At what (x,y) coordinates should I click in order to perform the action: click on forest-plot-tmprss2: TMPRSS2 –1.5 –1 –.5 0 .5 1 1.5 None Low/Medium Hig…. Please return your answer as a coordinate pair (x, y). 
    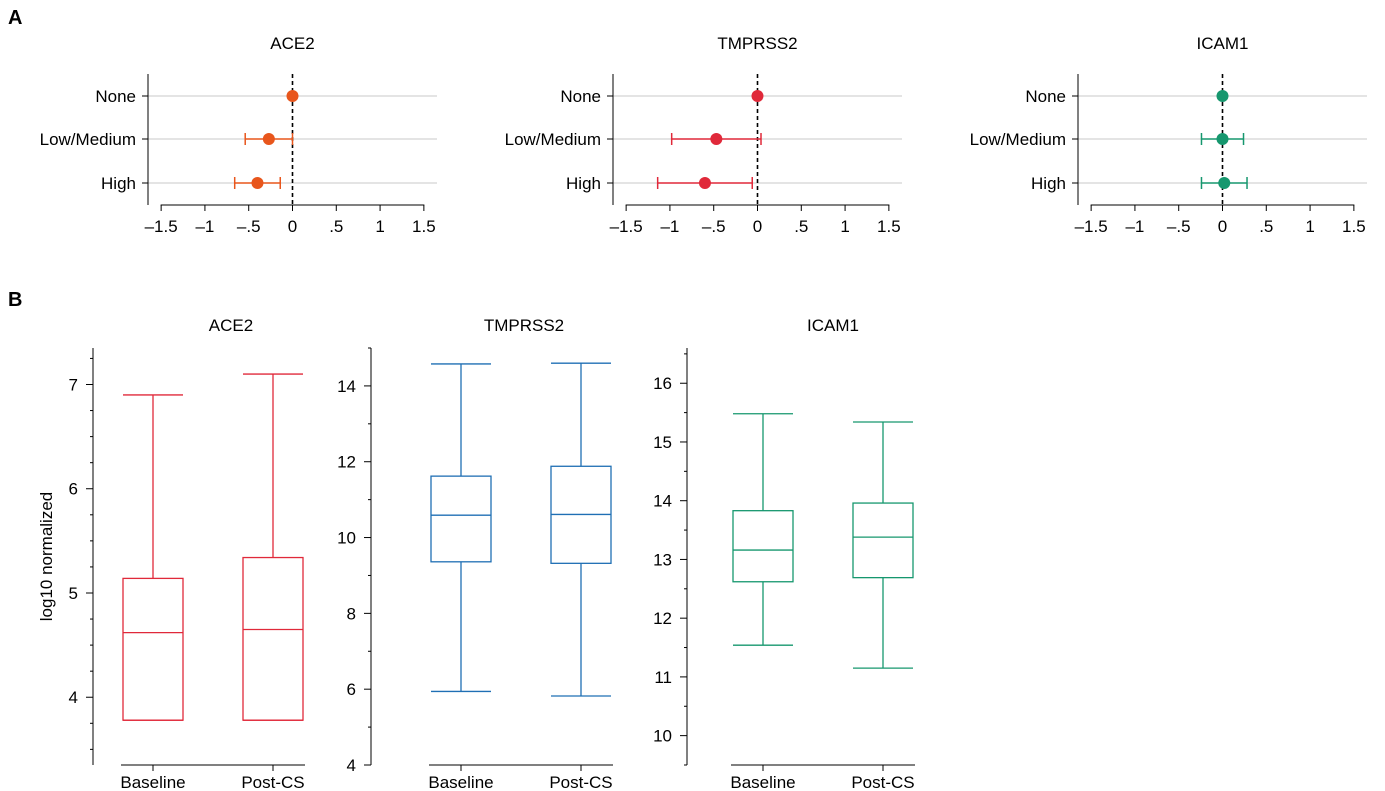
    Looking at the image, I should click on (703, 135).